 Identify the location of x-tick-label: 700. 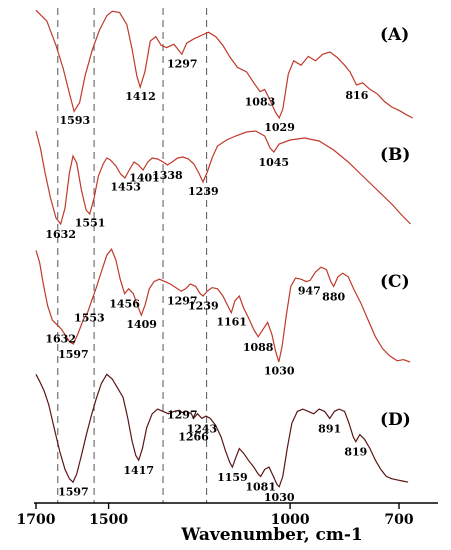
(398, 520).